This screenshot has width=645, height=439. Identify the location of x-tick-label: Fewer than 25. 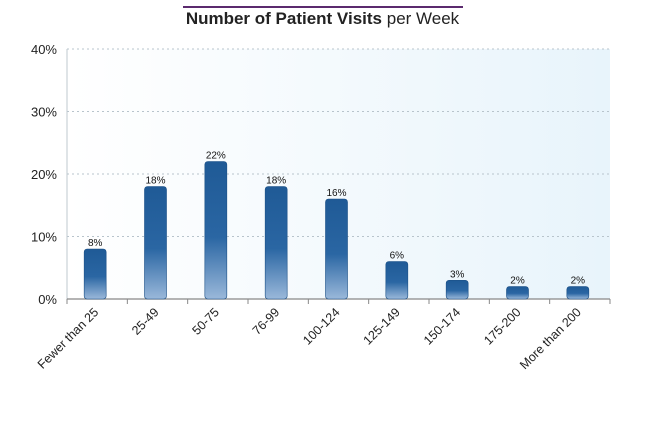
(68, 338).